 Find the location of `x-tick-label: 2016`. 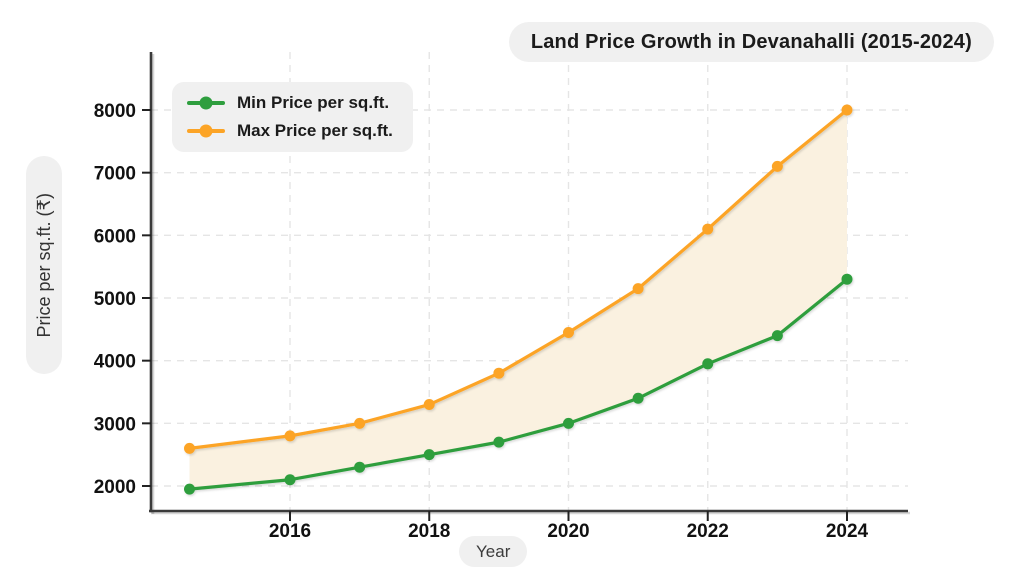

x-tick-label: 2016 is located at coordinates (290, 531).